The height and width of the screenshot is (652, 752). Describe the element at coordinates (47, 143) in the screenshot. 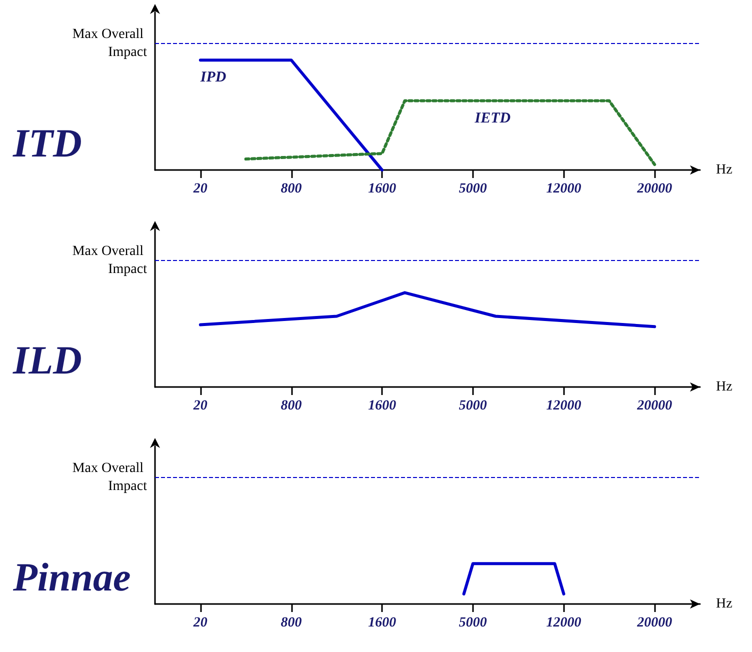

I see `text: ITD` at that location.